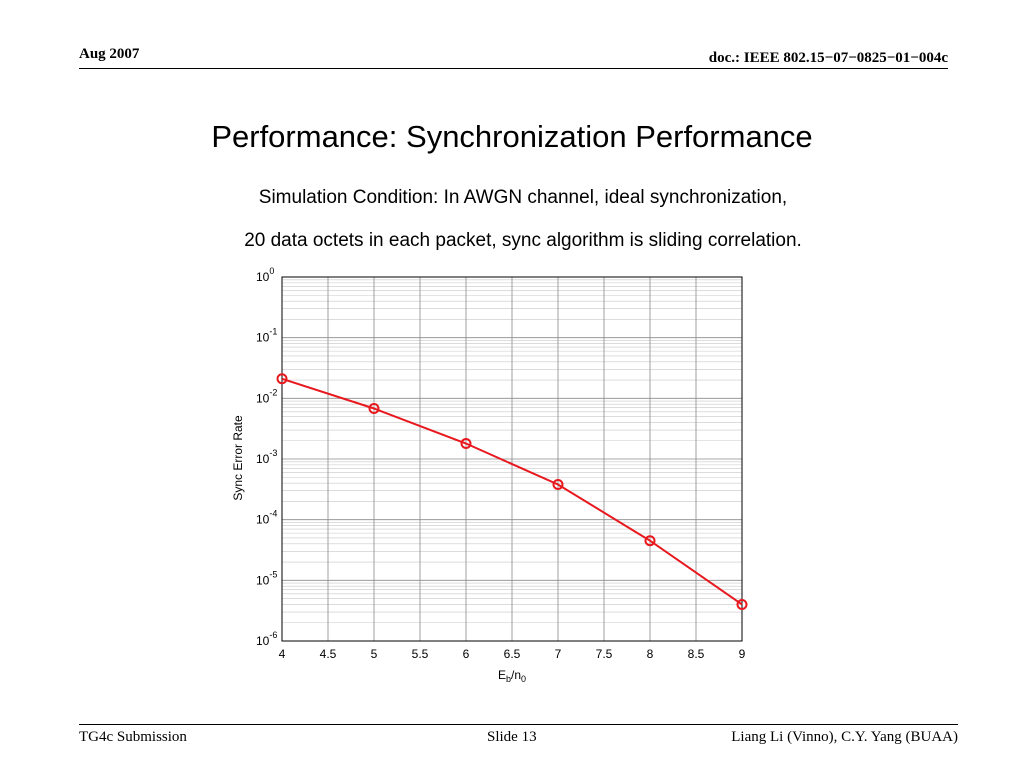 The width and height of the screenshot is (1024, 768). Describe the element at coordinates (828, 58) in the screenshot. I see `header-doc-id: doc.: IEEE 802.15−07−0825−01−004c` at that location.